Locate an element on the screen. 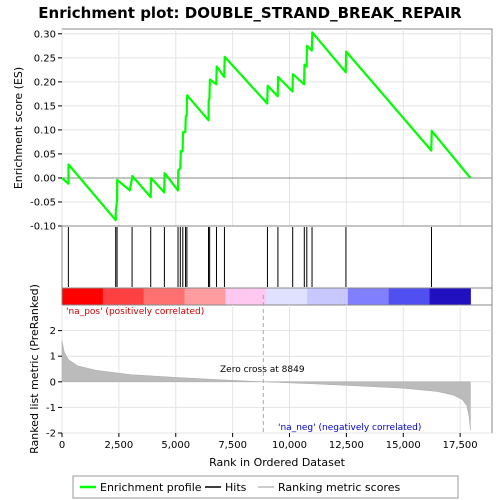 Image resolution: width=500 pixels, height=500 pixels. legend-label: Ranking metric scores is located at coordinates (339, 487).